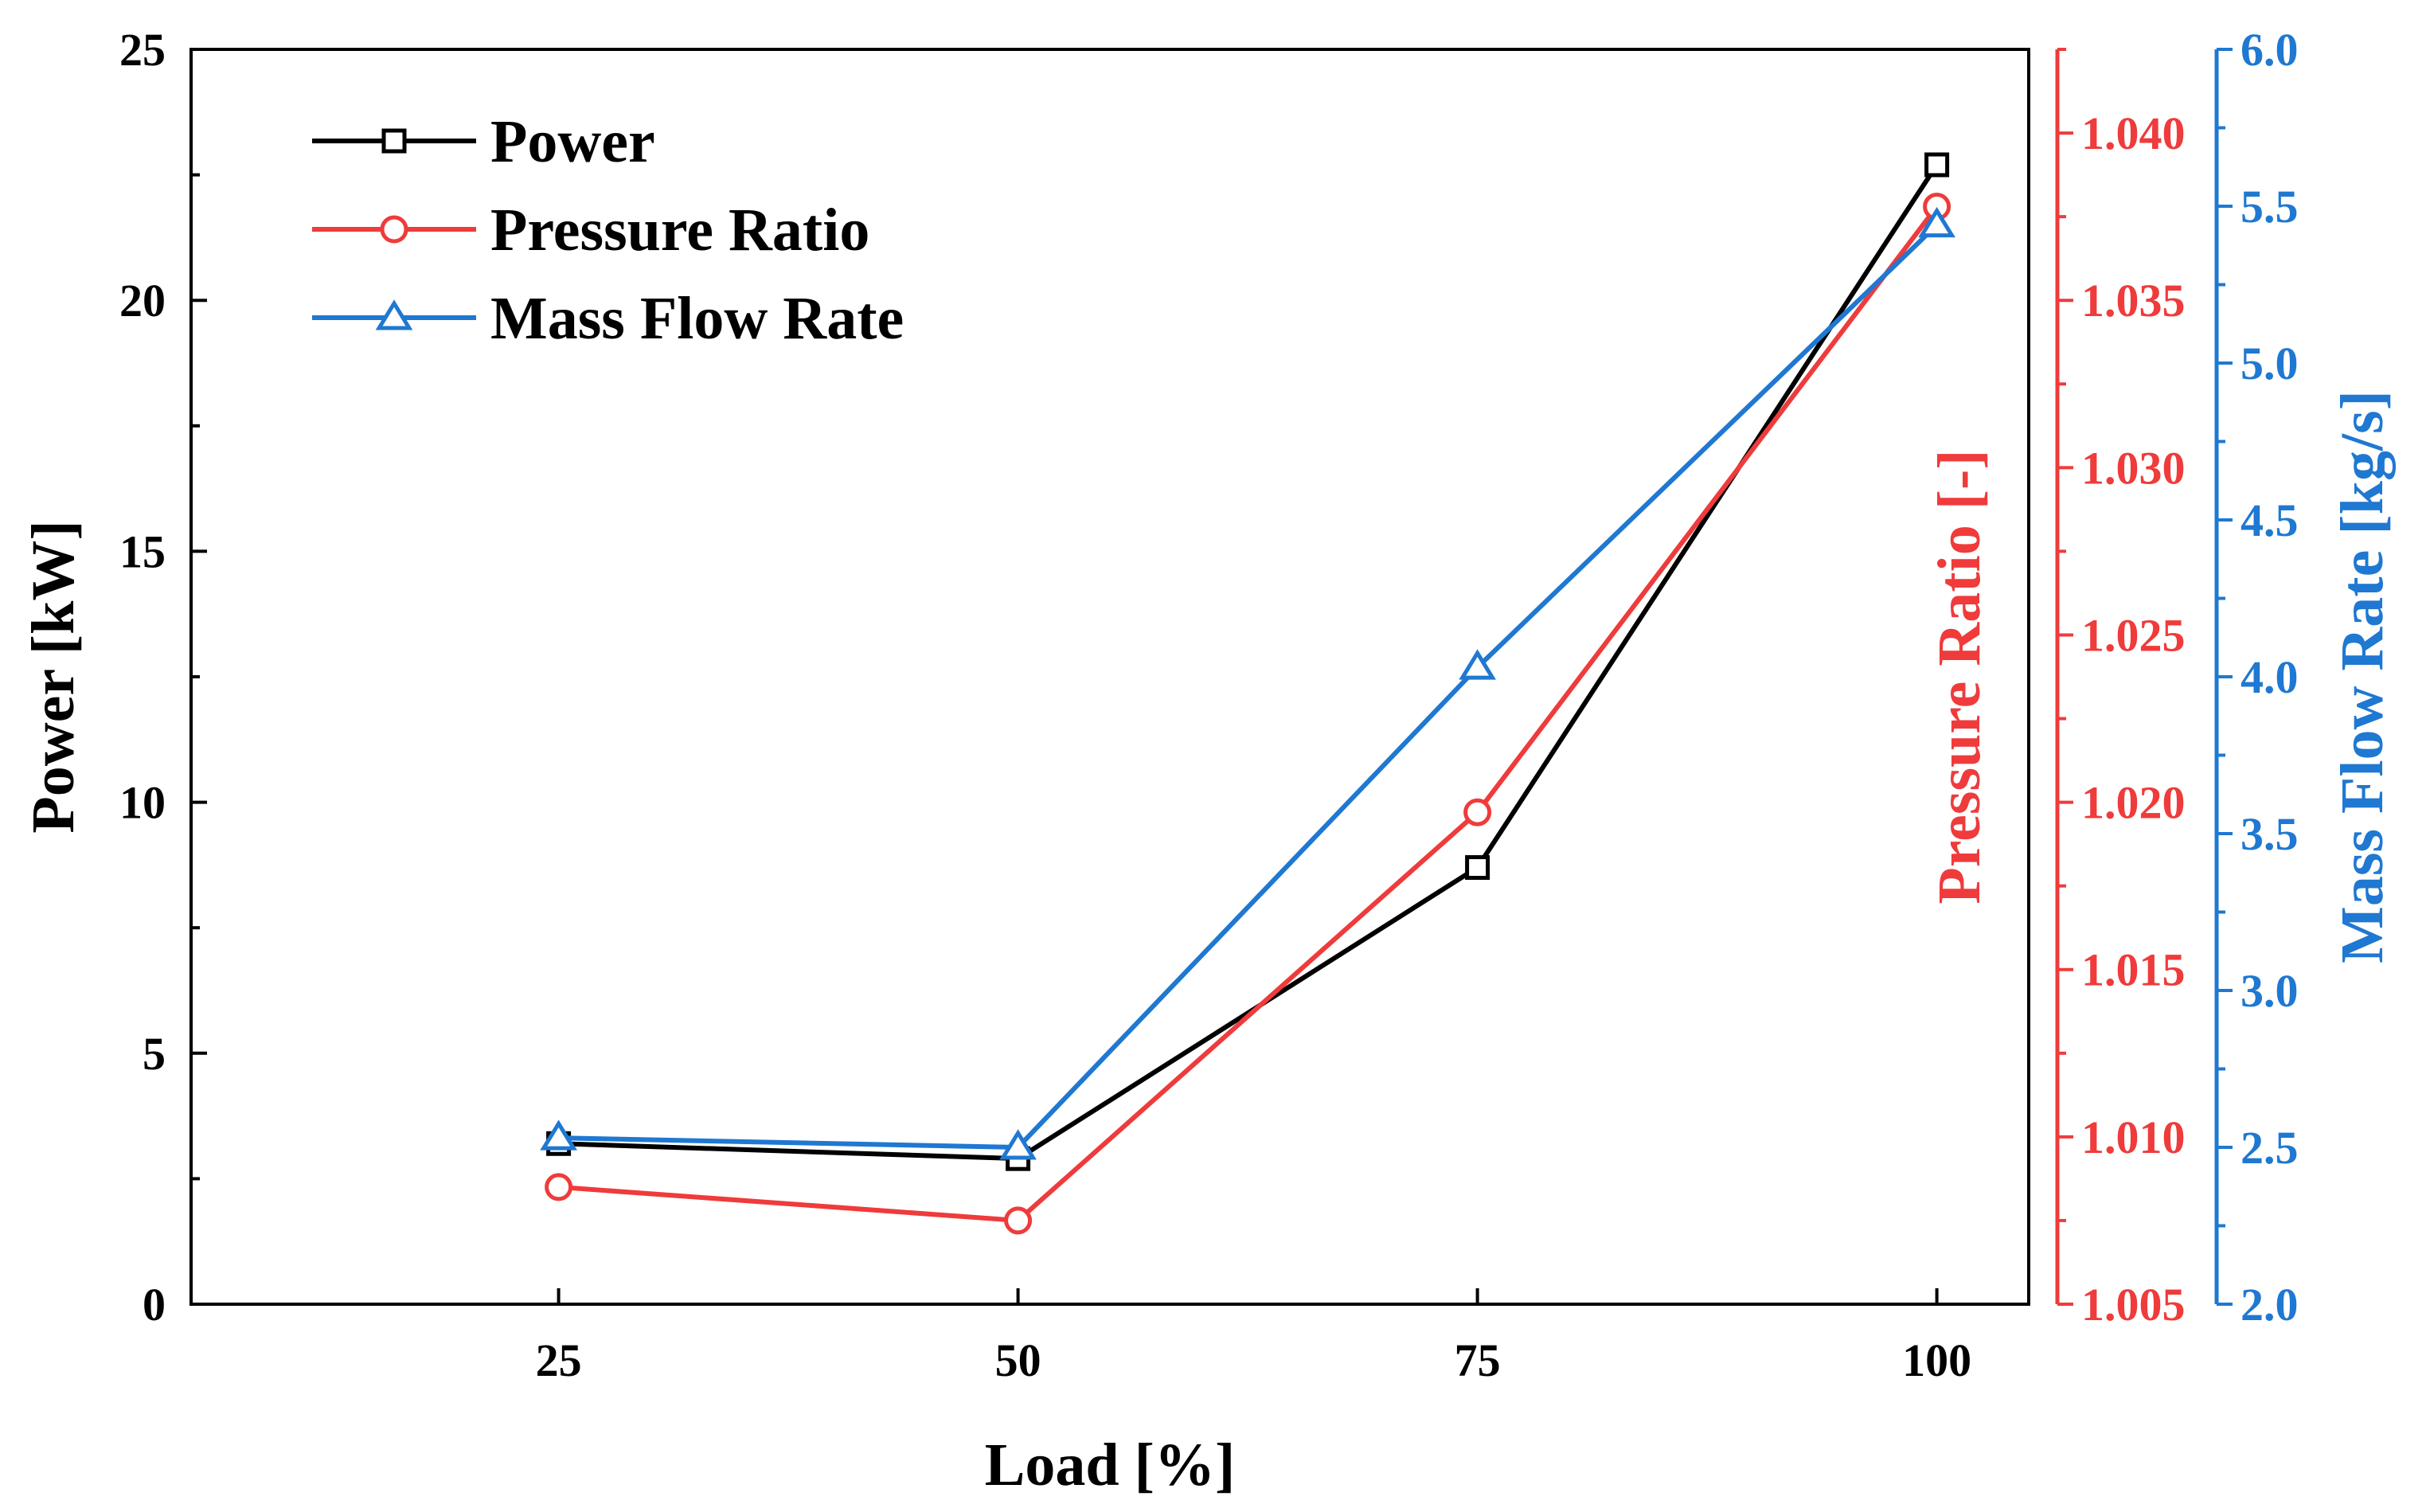 The image size is (2430, 1512). Describe the element at coordinates (2133, 468) in the screenshot. I see `pressure-ratio-axis-tick-label-1-030: 1.030` at that location.